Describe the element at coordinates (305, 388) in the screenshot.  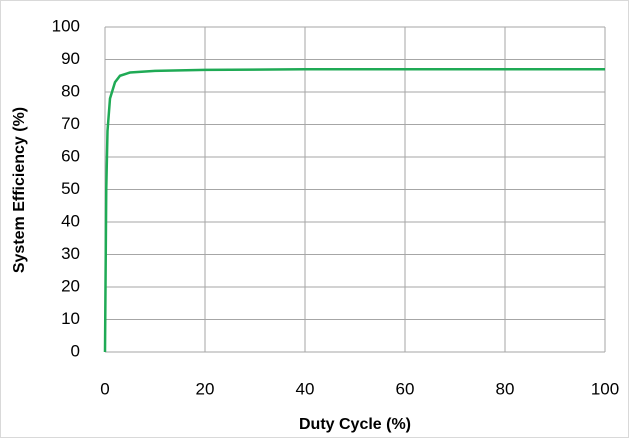
I see `x-tick-label: 40` at that location.